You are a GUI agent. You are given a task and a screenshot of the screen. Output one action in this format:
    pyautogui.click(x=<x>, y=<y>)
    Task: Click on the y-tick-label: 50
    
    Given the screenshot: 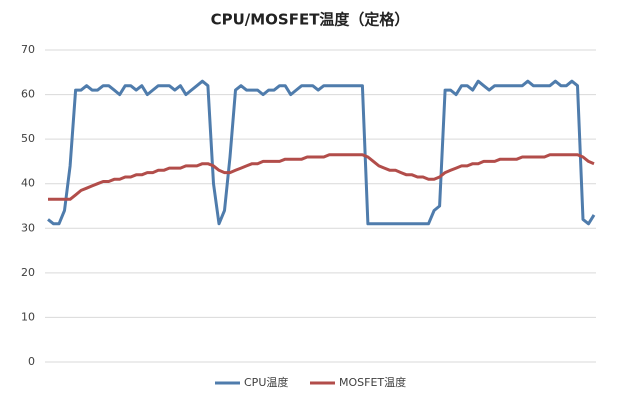 What is the action you would take?
    pyautogui.click(x=28, y=138)
    